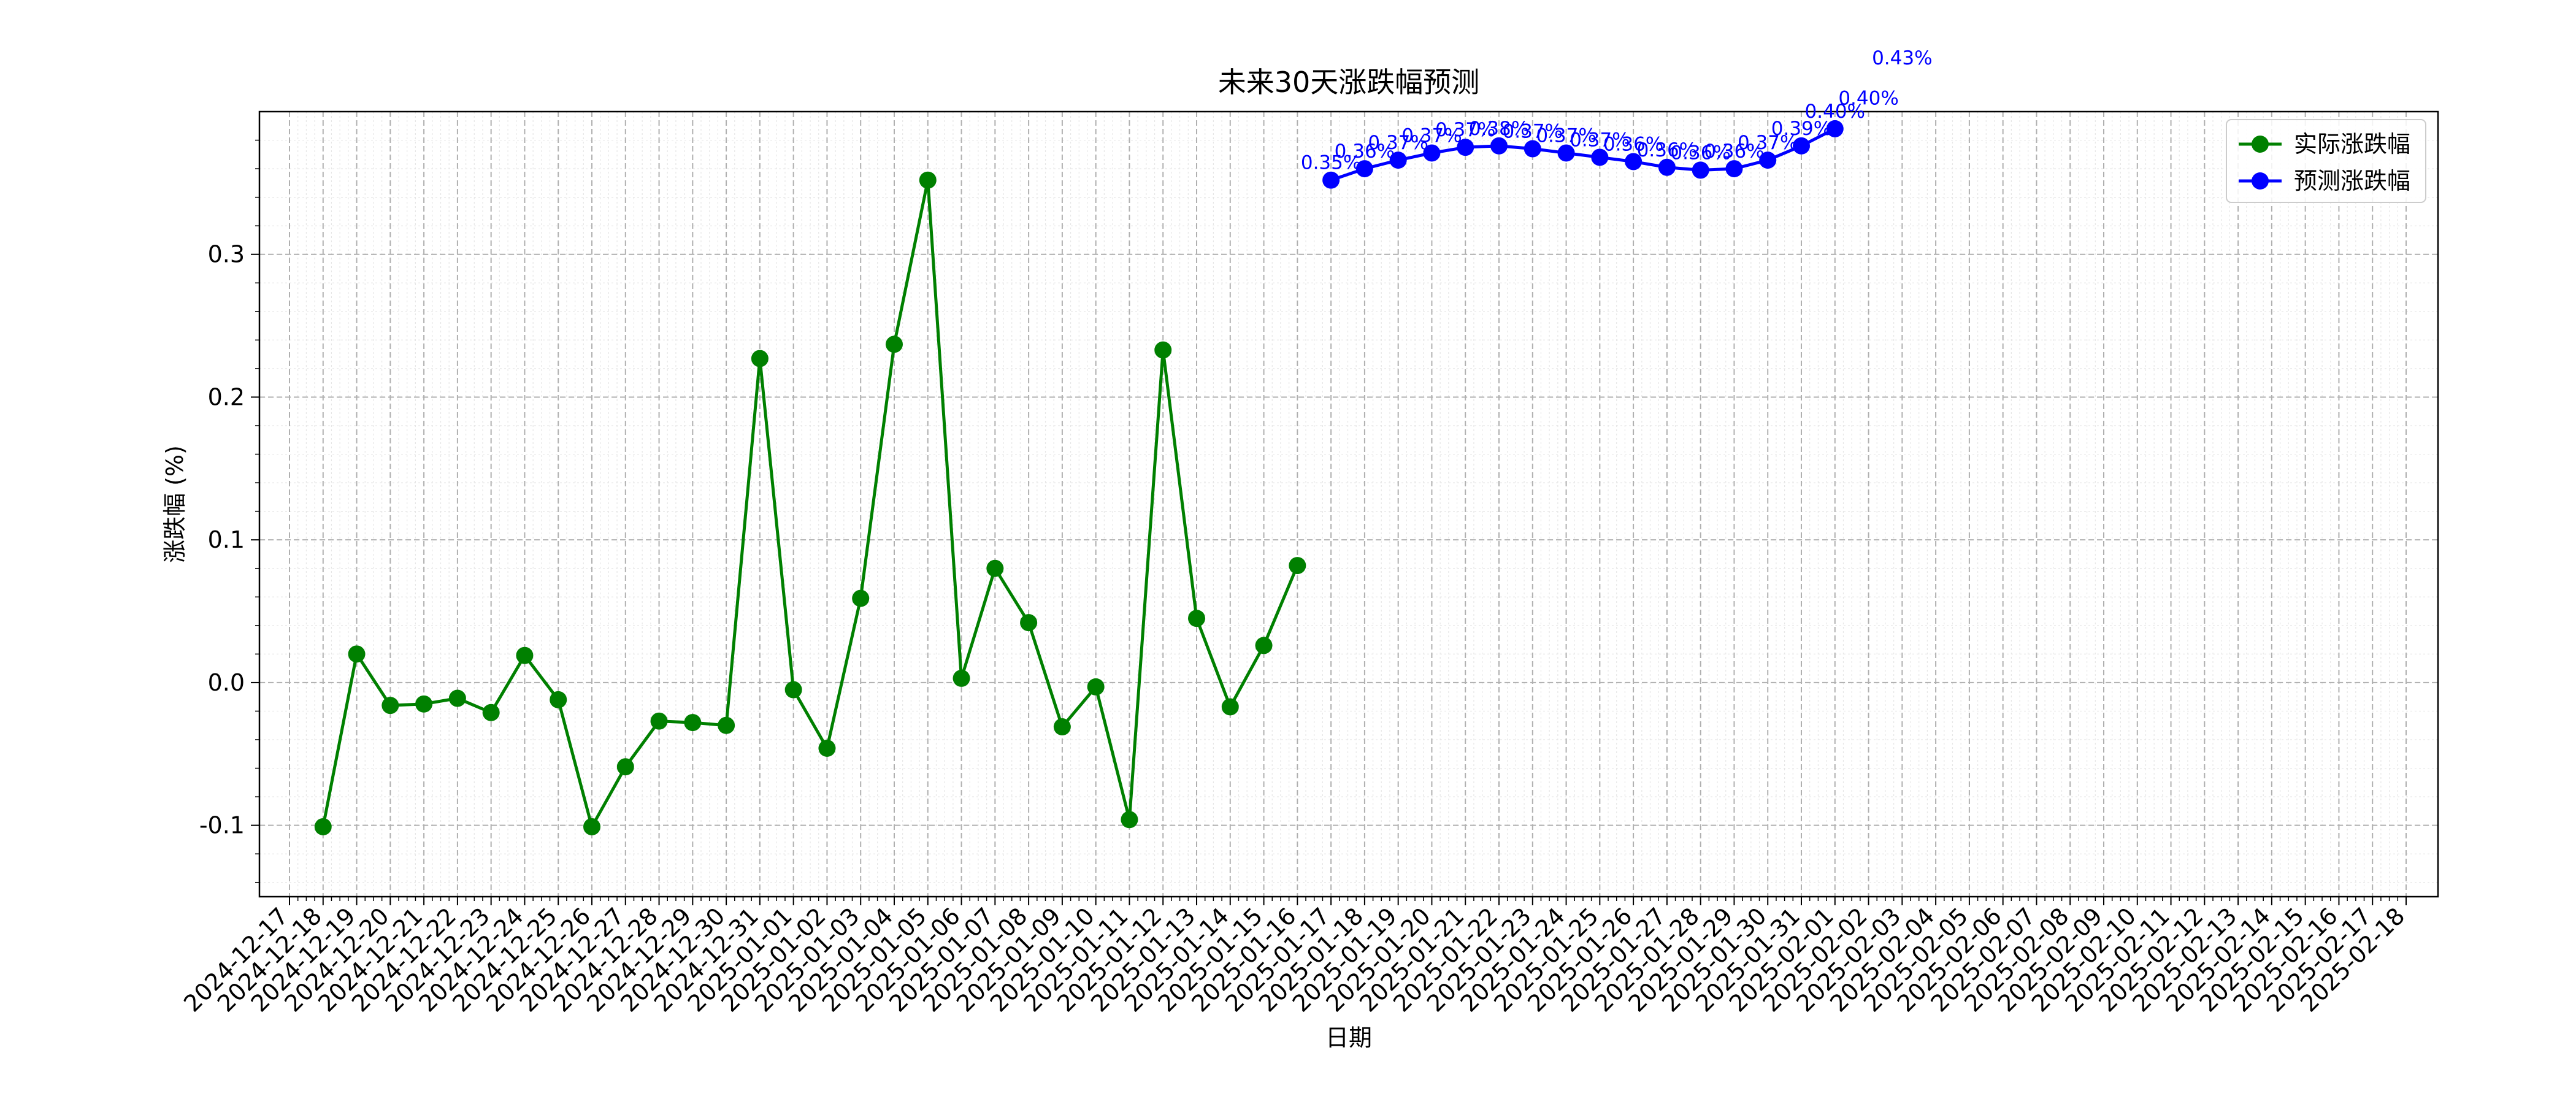 This screenshot has height=1104, width=2576. I want to click on legend-forecast-label: 预测涨跌幅, so click(2352, 180).